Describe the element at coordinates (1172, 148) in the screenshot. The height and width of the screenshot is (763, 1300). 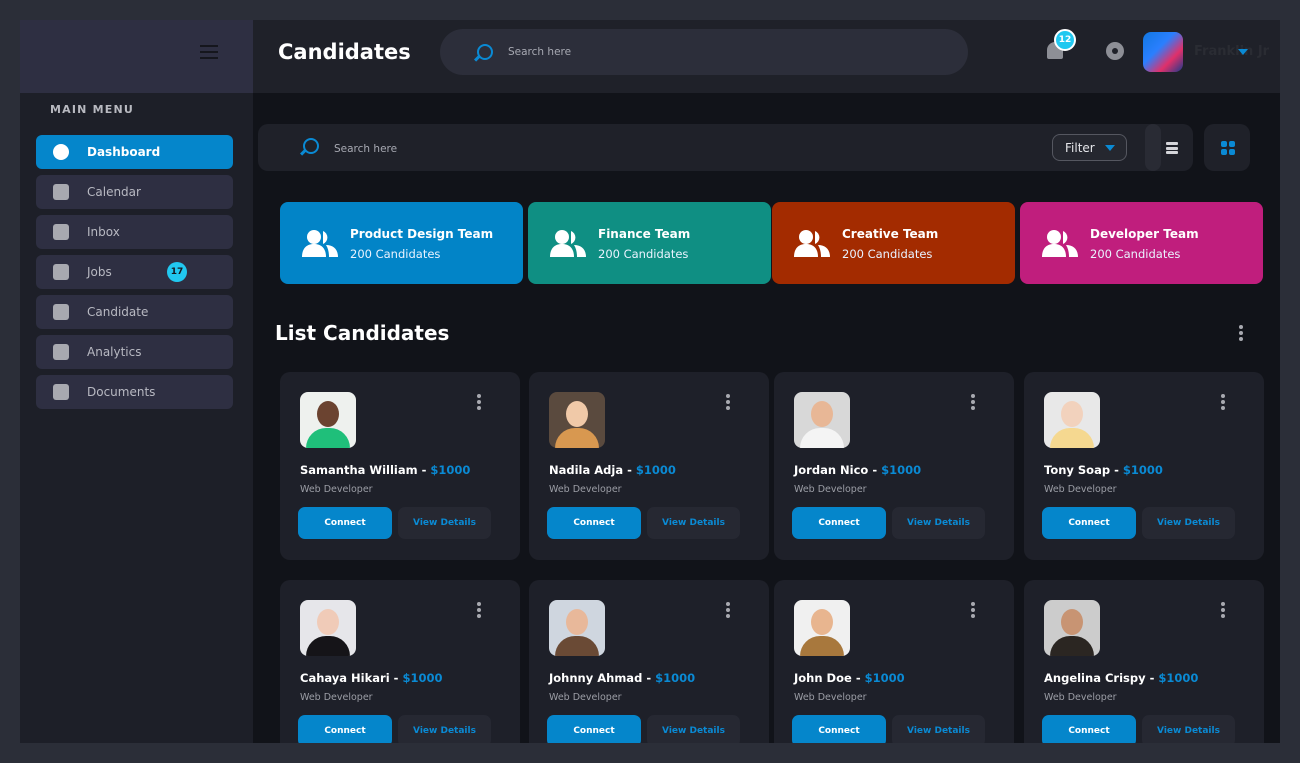
I see `list-view-icon` at that location.